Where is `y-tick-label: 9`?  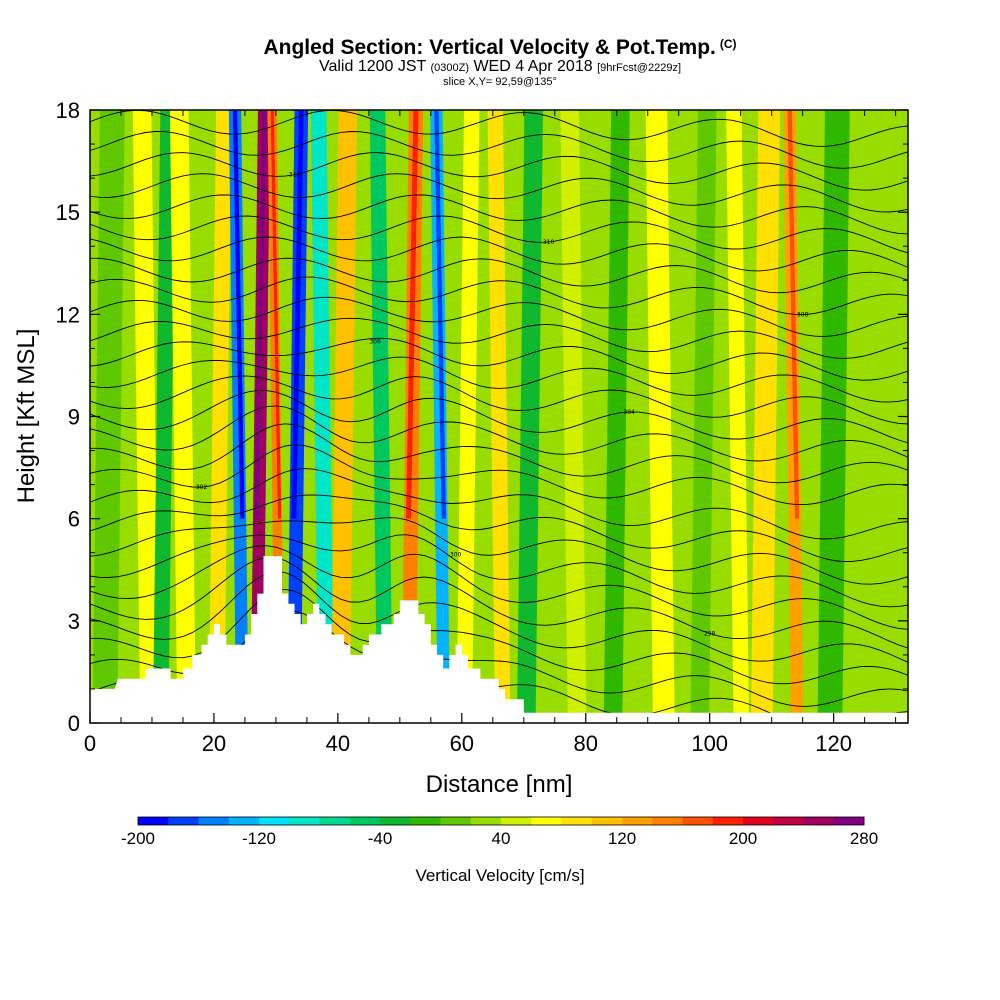
y-tick-label: 9 is located at coordinates (74, 417).